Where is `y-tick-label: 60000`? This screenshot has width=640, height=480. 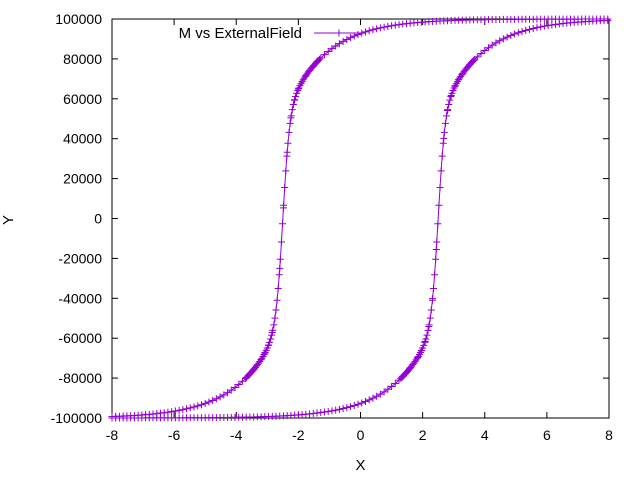
y-tick-label: 60000 is located at coordinates (82, 99).